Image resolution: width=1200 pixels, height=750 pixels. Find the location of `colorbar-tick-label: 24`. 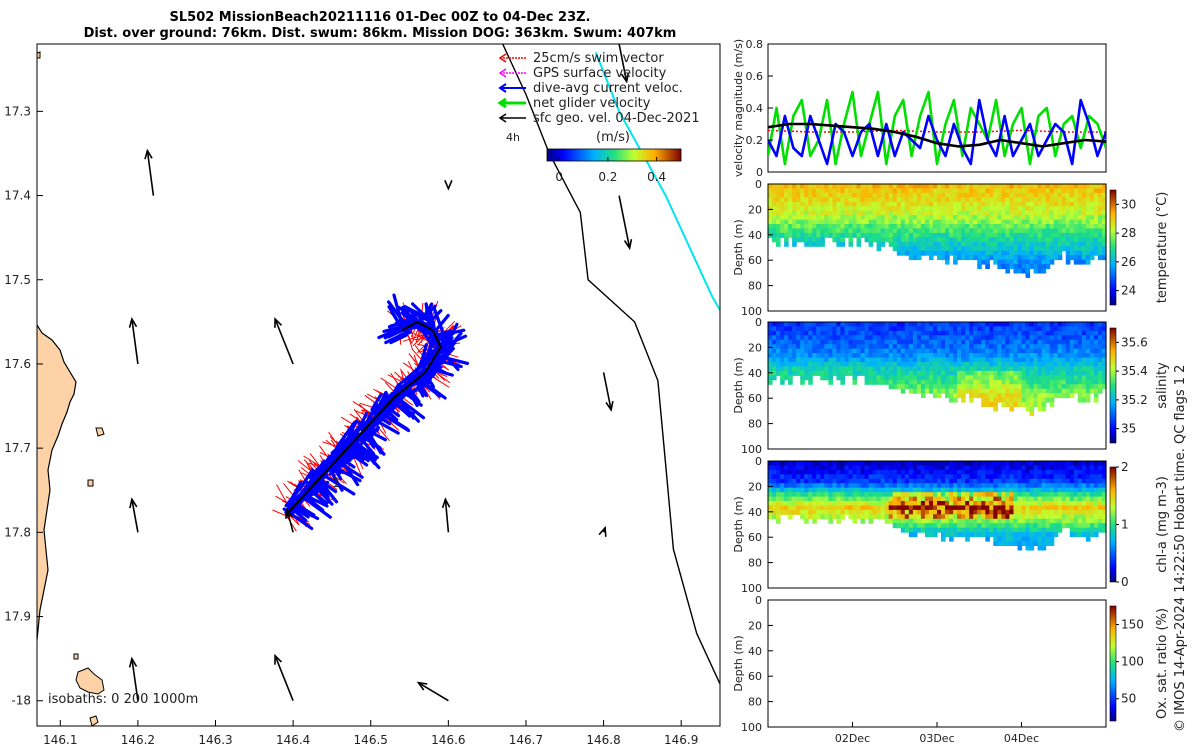

colorbar-tick-label: 24 is located at coordinates (1128, 291).